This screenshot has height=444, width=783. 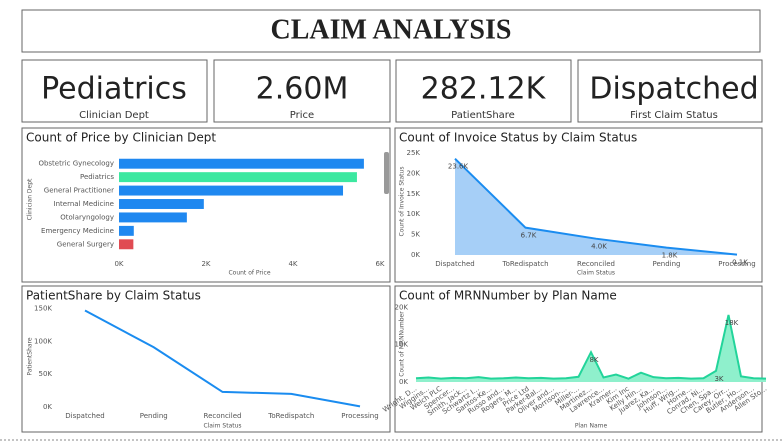 I want to click on card-value: 282.12K, so click(x=484, y=89).